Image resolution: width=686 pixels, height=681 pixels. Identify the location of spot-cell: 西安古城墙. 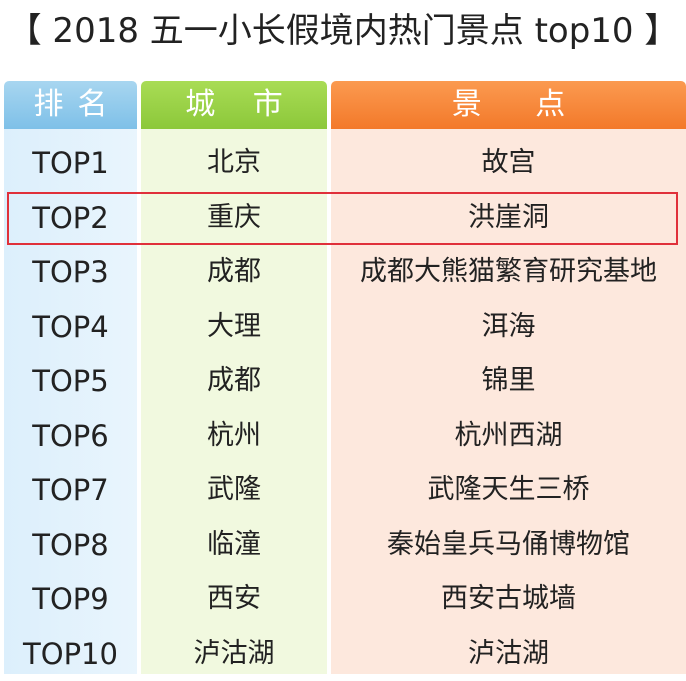
(508, 598).